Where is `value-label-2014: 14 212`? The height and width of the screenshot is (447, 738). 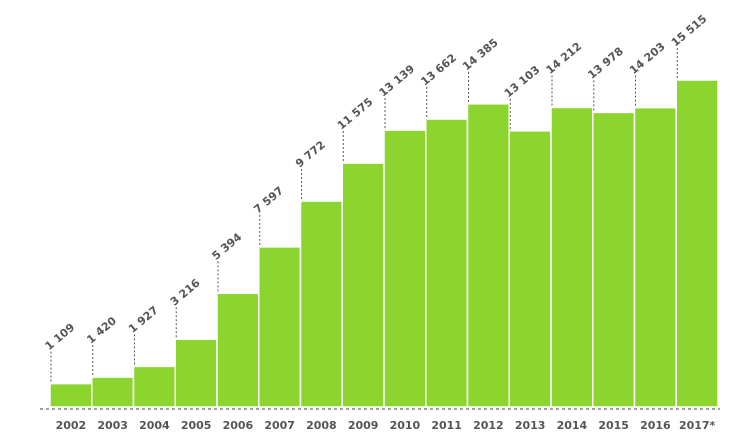 value-label-2014: 14 212 is located at coordinates (564, 58).